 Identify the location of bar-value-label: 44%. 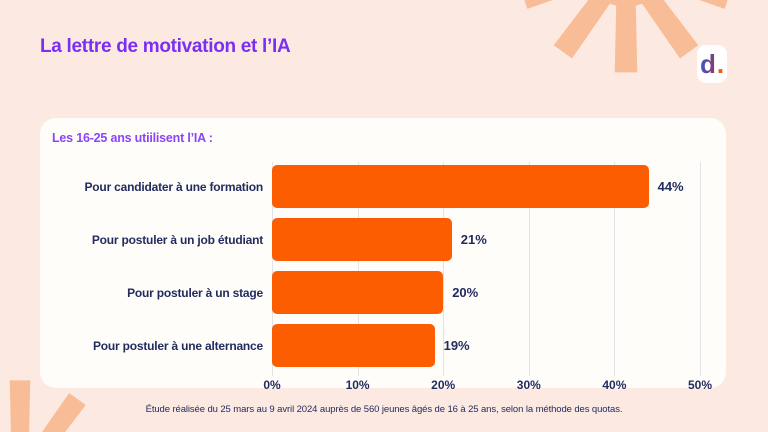
(670, 186).